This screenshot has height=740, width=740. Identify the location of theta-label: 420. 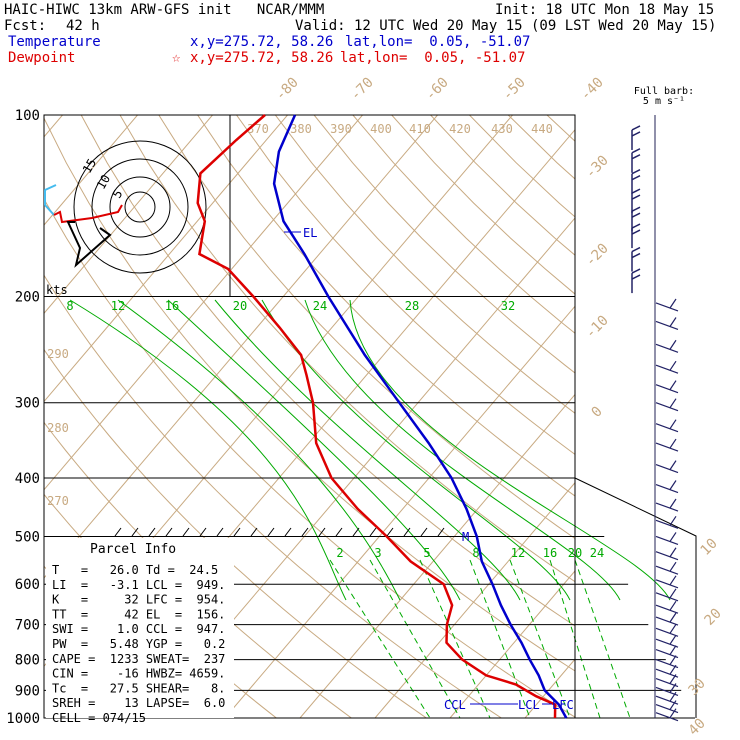
(460, 129).